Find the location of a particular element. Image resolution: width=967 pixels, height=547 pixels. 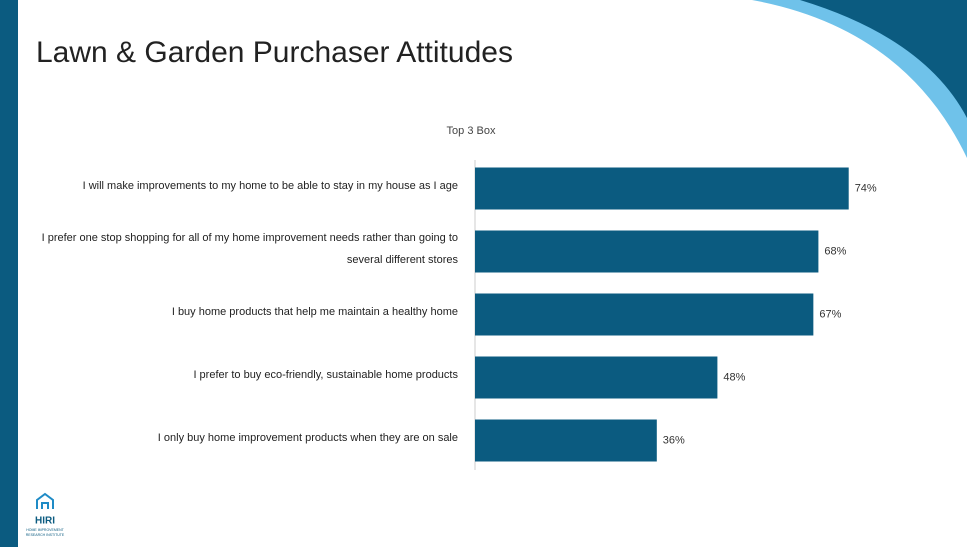

value-label: 67% is located at coordinates (830, 314).